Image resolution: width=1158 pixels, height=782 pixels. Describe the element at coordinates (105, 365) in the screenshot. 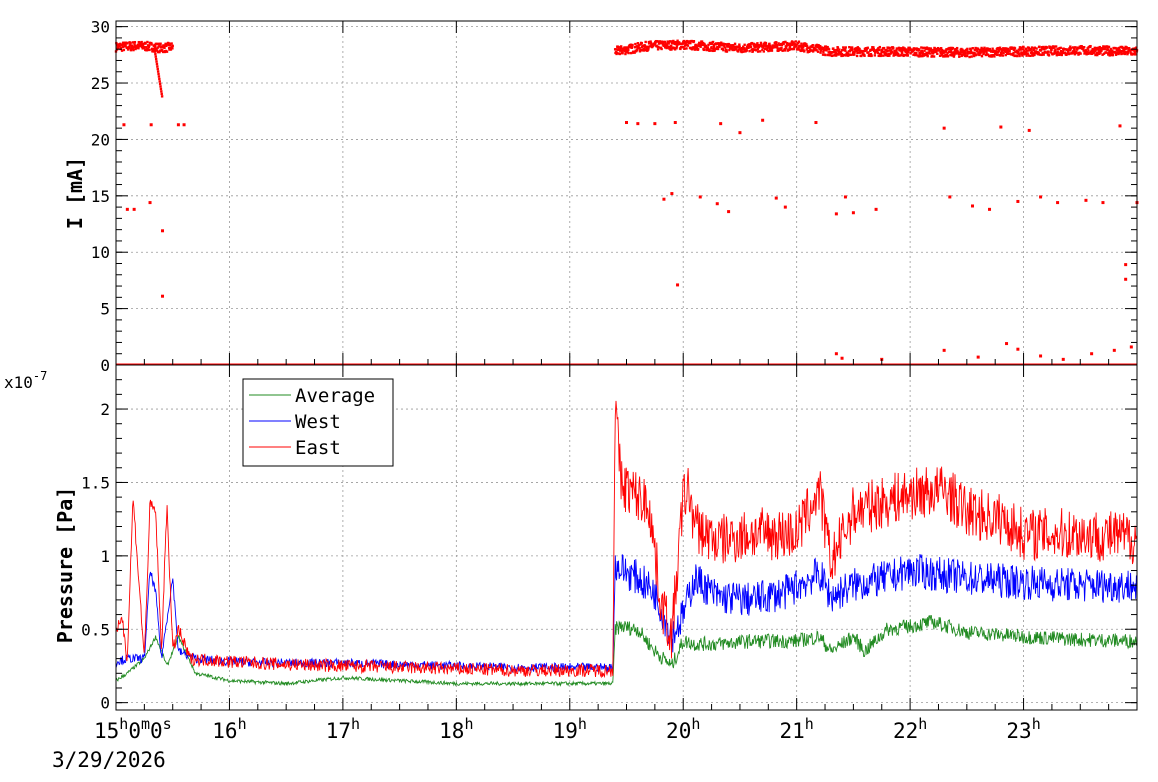

I see `current-y-tick-label: 0` at that location.